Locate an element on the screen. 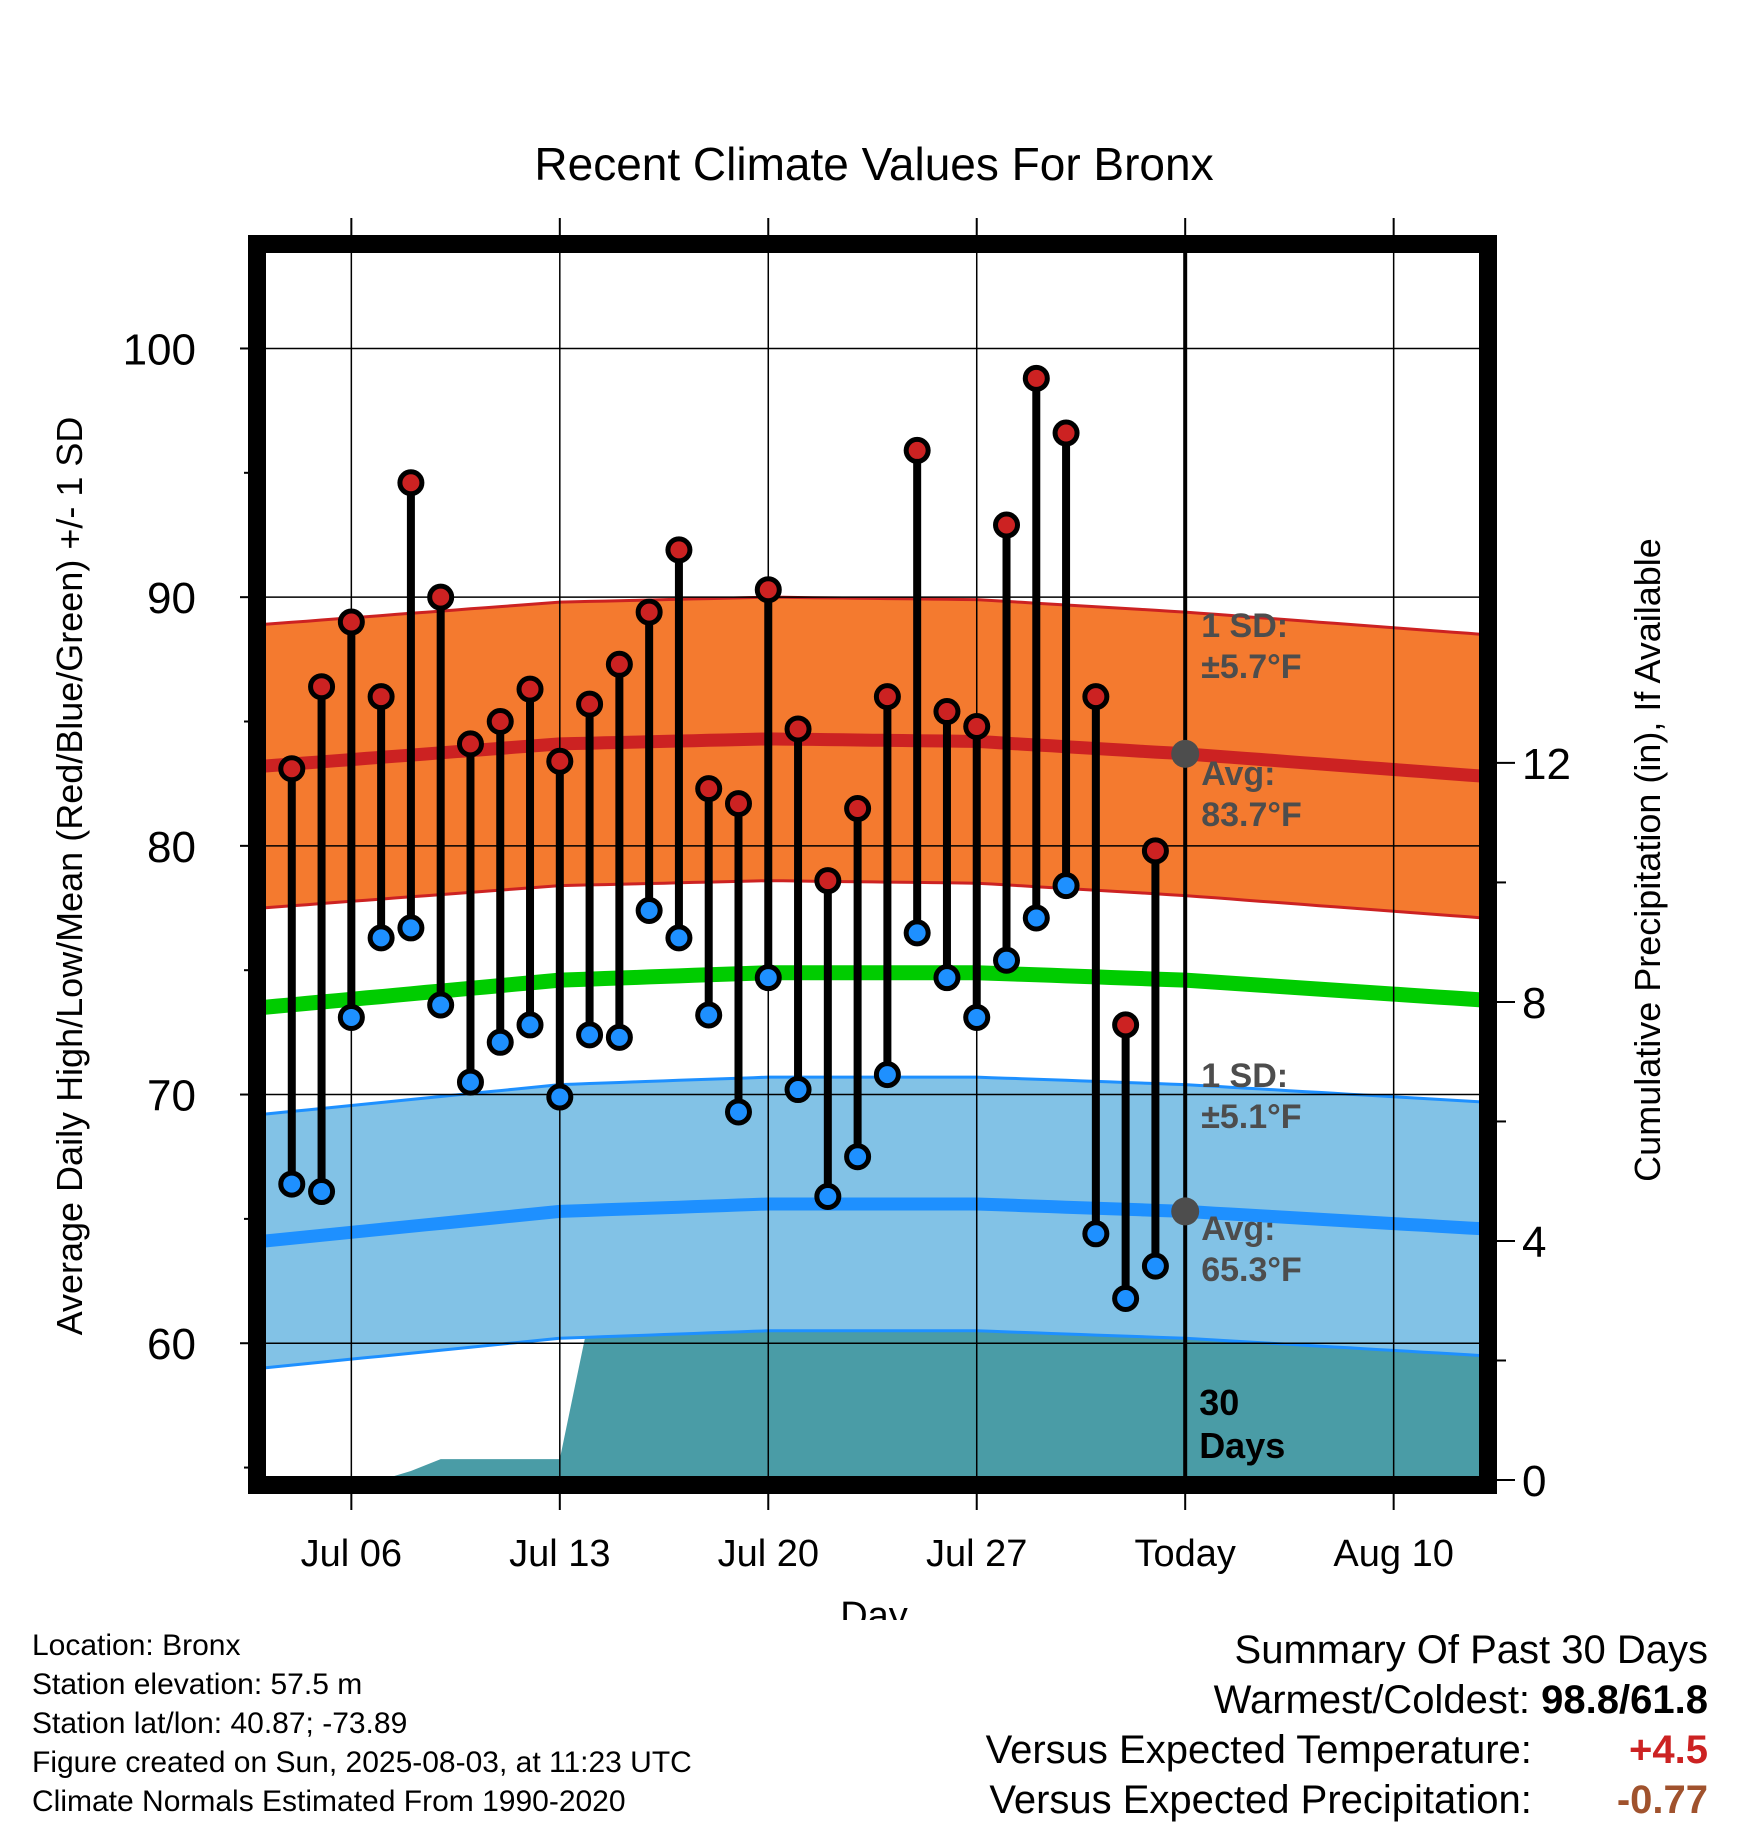 The image size is (1748, 1828). normals-text: Climate Normals Estimated From 1990-2020 is located at coordinates (329, 1801).